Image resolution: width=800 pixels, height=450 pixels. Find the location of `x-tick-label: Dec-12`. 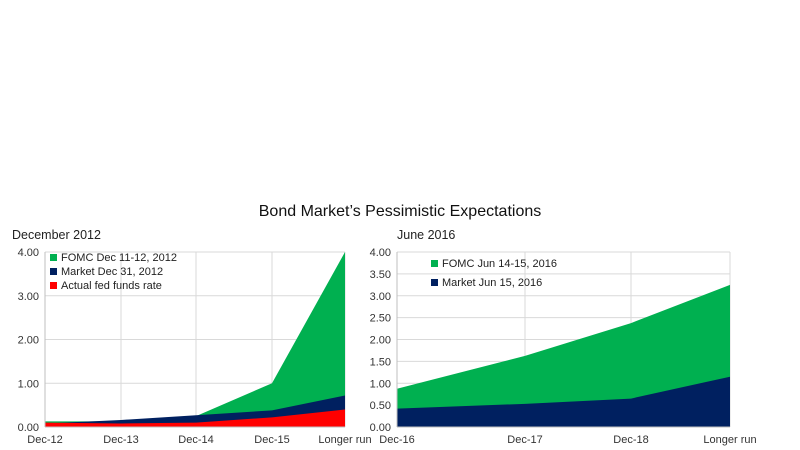

x-tick-label: Dec-12 is located at coordinates (44, 440).